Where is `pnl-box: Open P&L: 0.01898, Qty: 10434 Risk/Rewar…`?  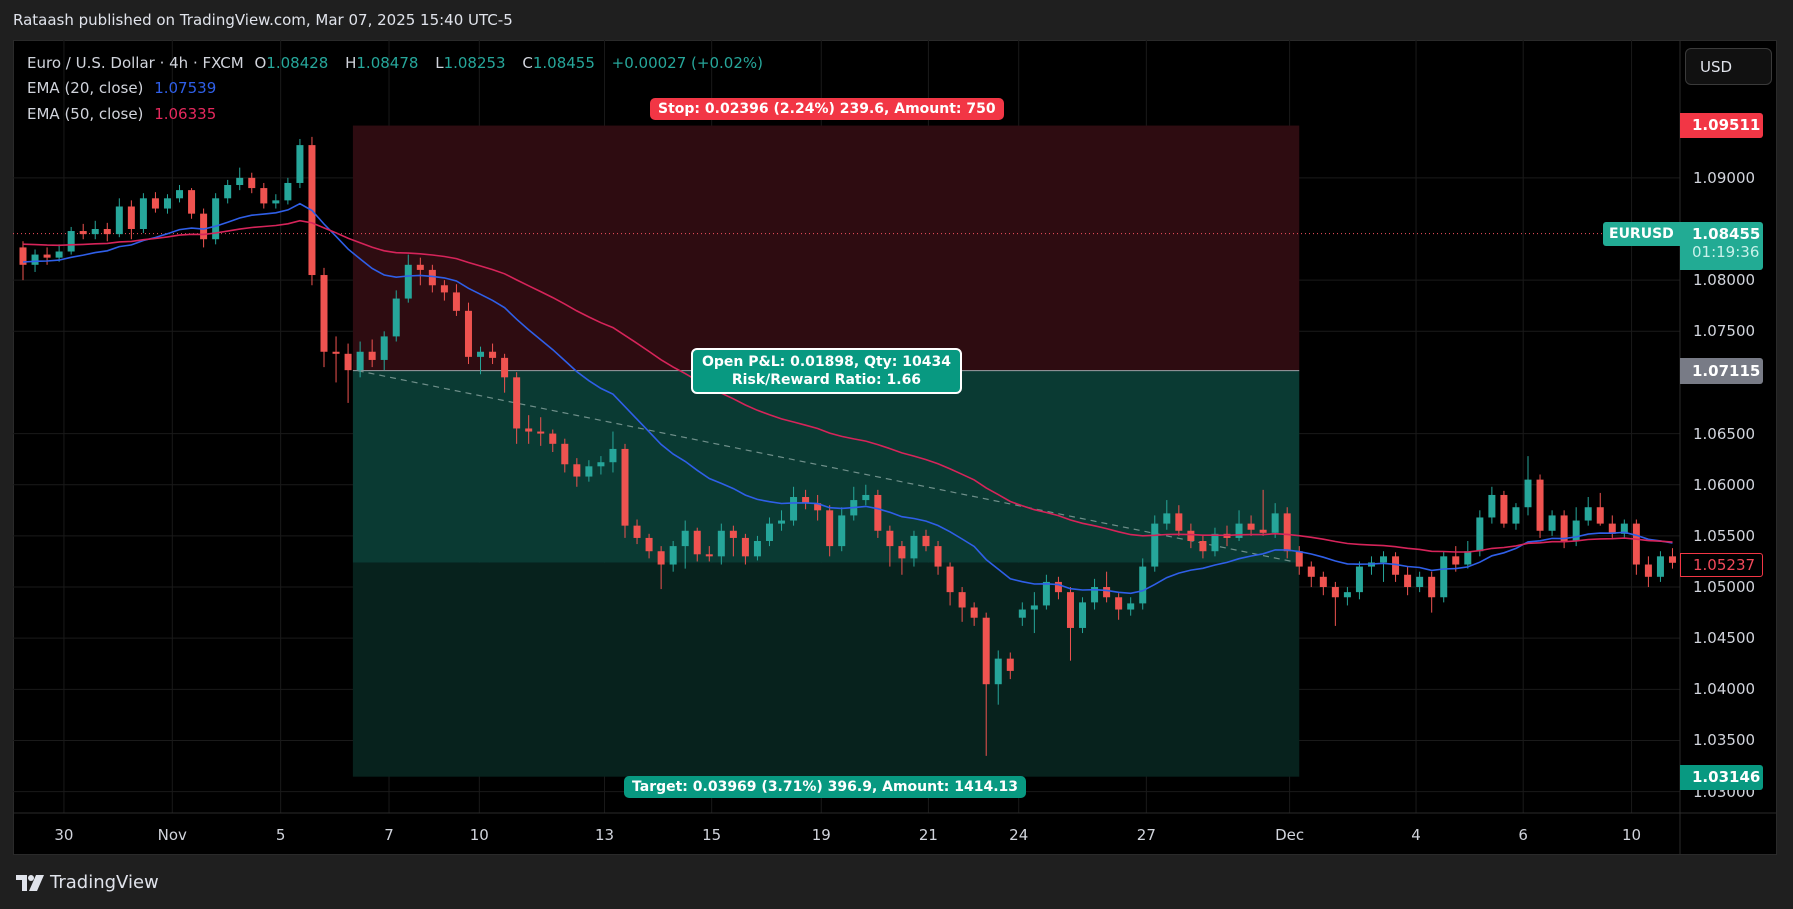 pnl-box: Open P&L: 0.01898, Qty: 10434 Risk/Rewar… is located at coordinates (826, 371).